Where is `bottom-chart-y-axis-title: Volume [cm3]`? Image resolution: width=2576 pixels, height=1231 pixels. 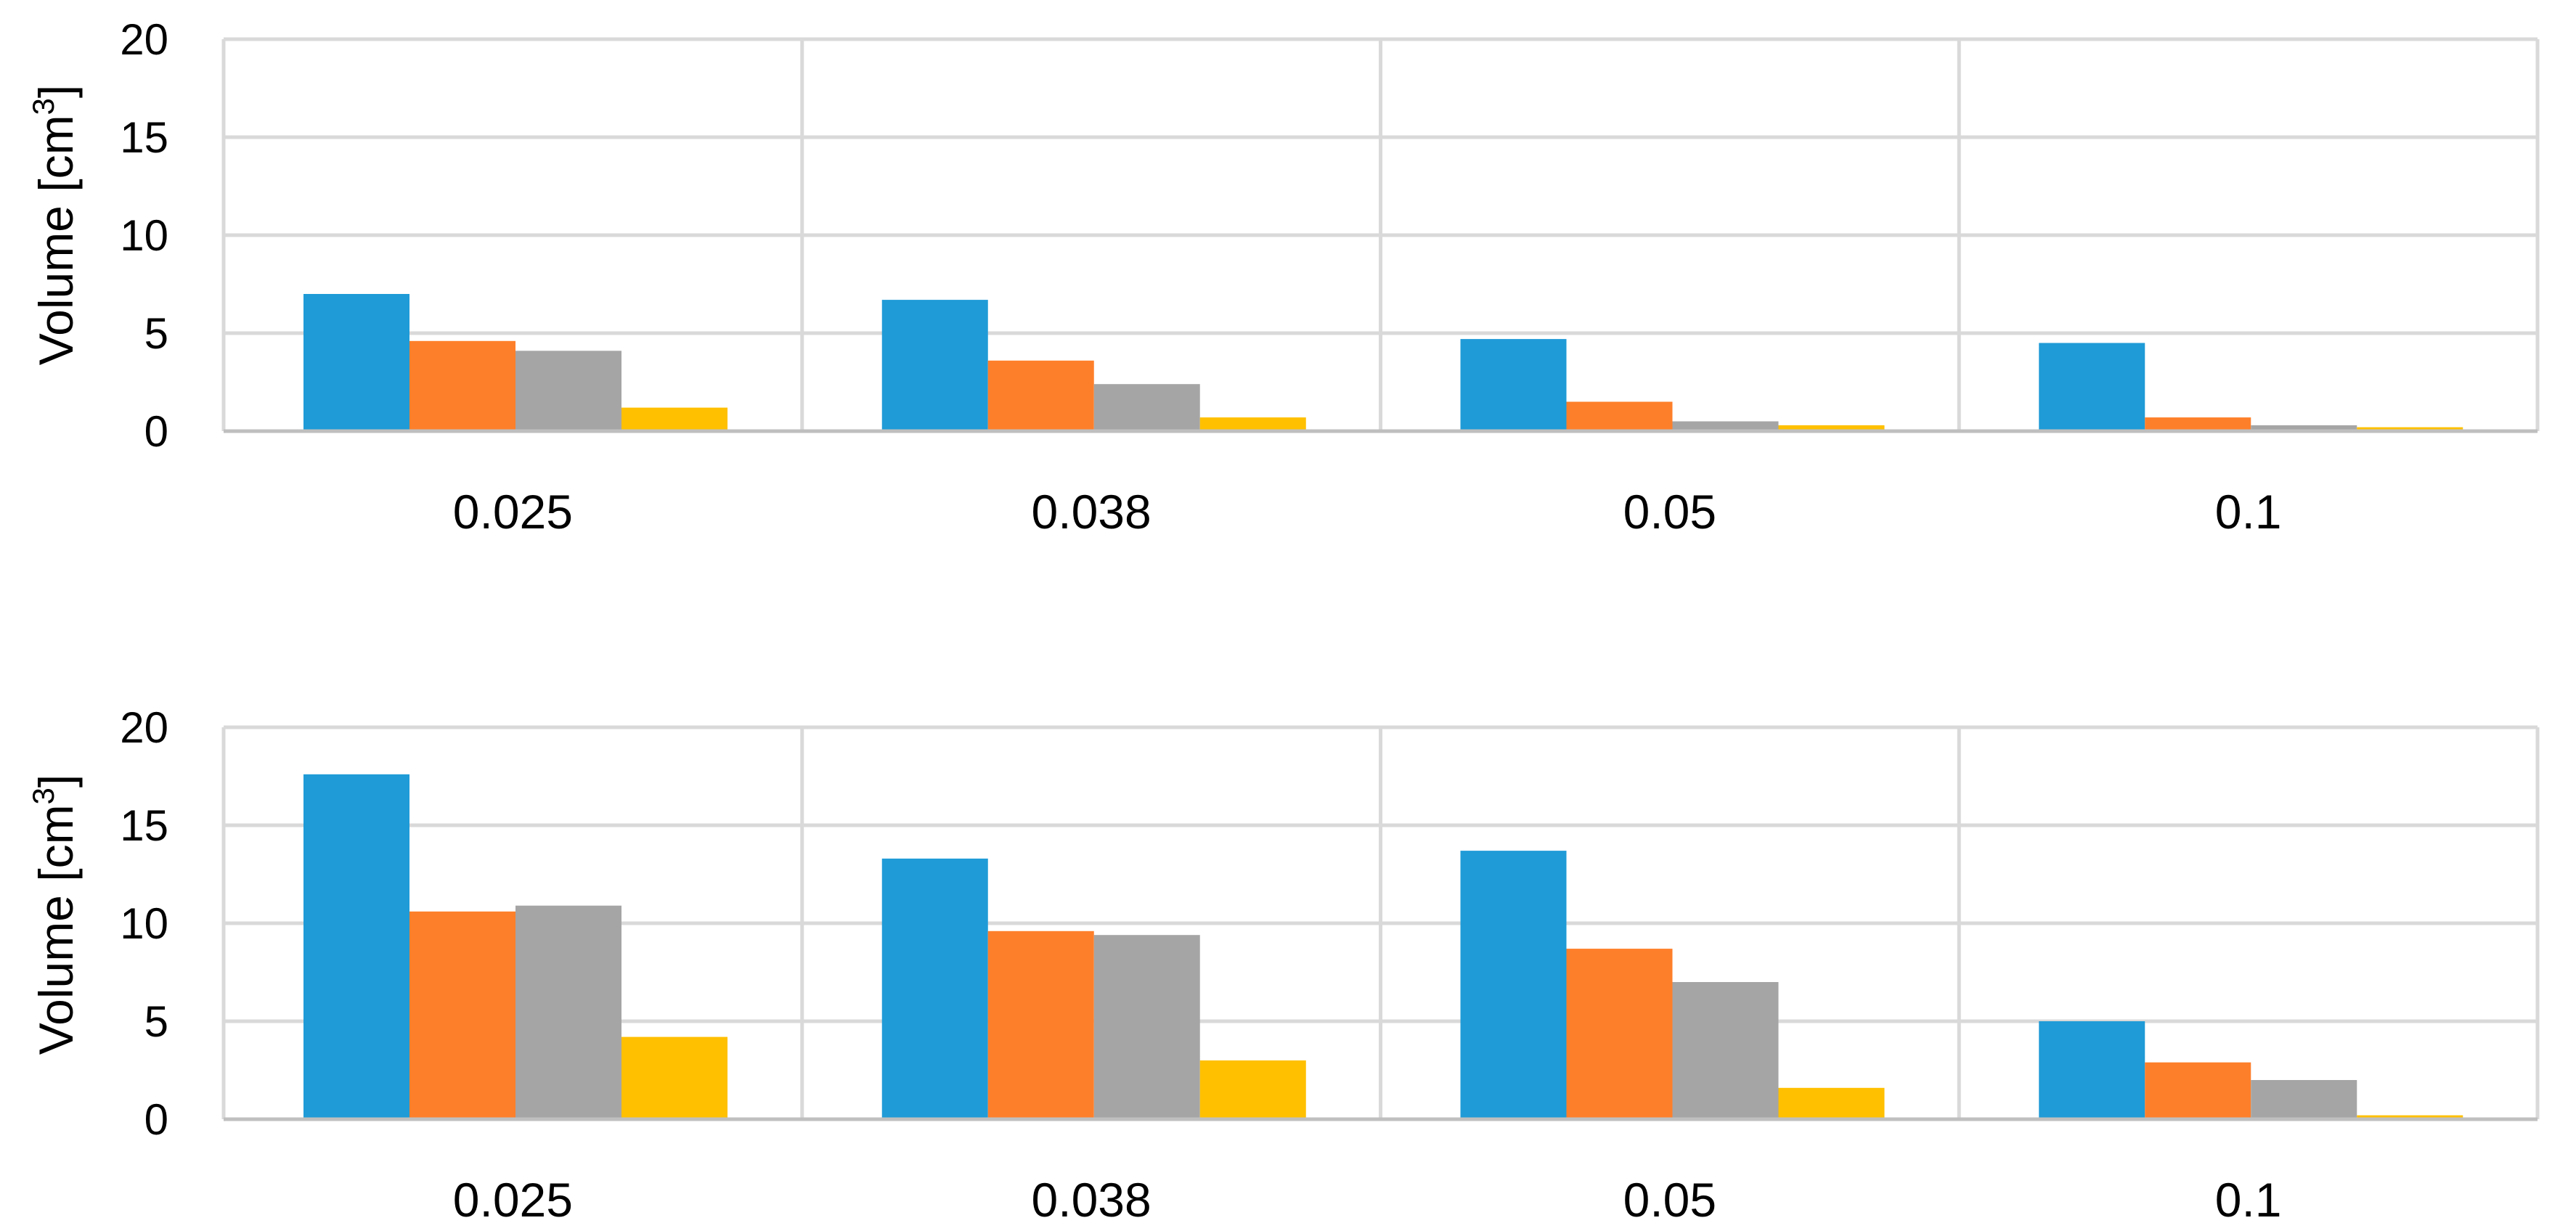 bottom-chart-y-axis-title: Volume [cm3] is located at coordinates (54, 914).